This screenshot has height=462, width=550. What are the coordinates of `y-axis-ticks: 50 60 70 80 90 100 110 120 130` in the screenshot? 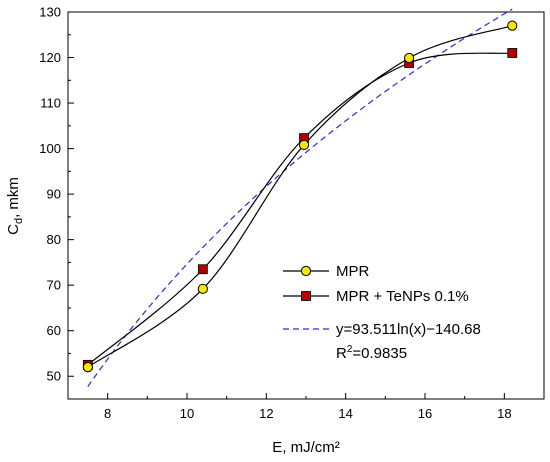 It's located at (56, 202).